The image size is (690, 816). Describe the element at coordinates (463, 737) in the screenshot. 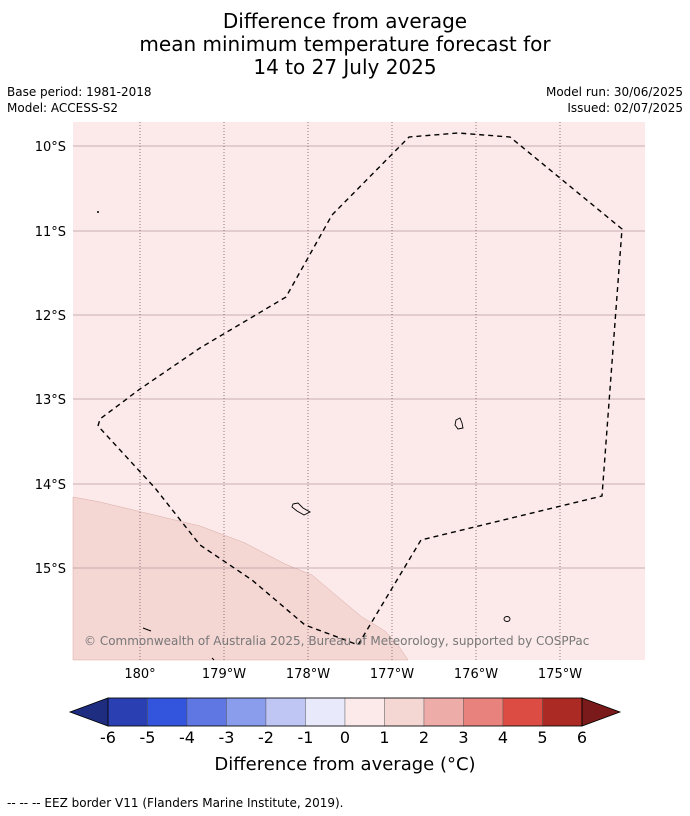

I see `colorbar-tick-label: 3` at that location.